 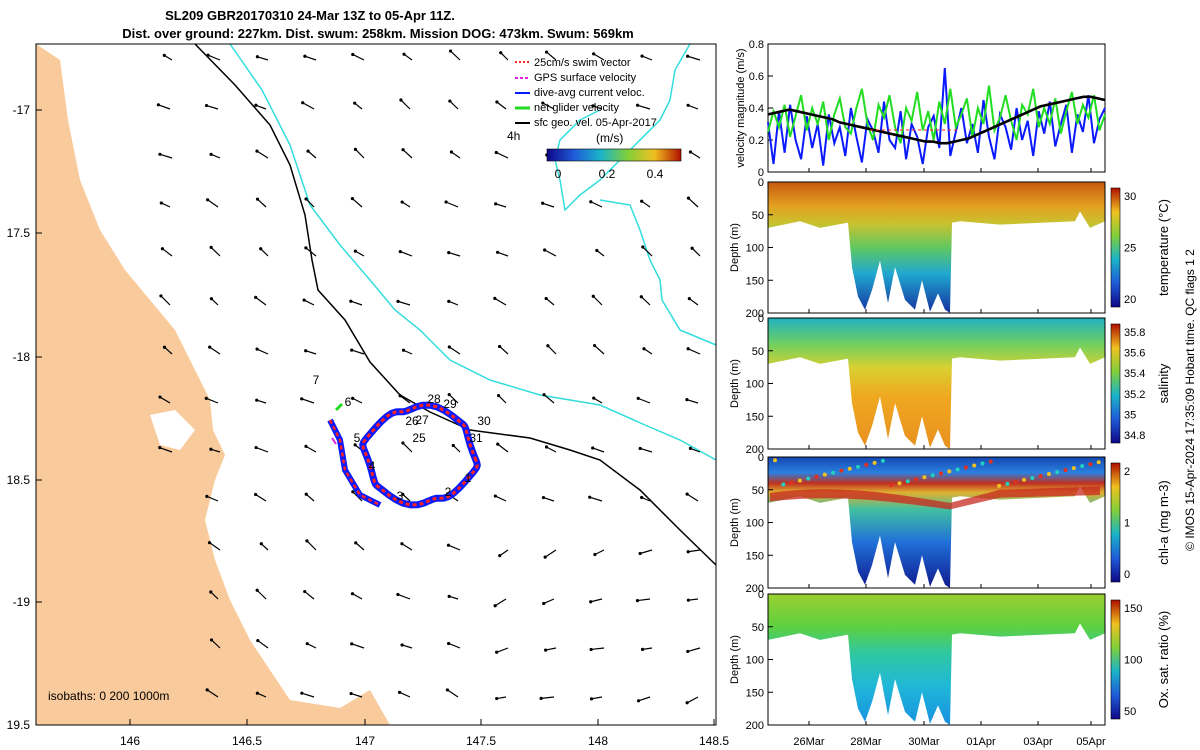 What do you see at coordinates (1163, 247) in the screenshot?
I see `section-colorbar-label: temperature (°C)` at bounding box center [1163, 247].